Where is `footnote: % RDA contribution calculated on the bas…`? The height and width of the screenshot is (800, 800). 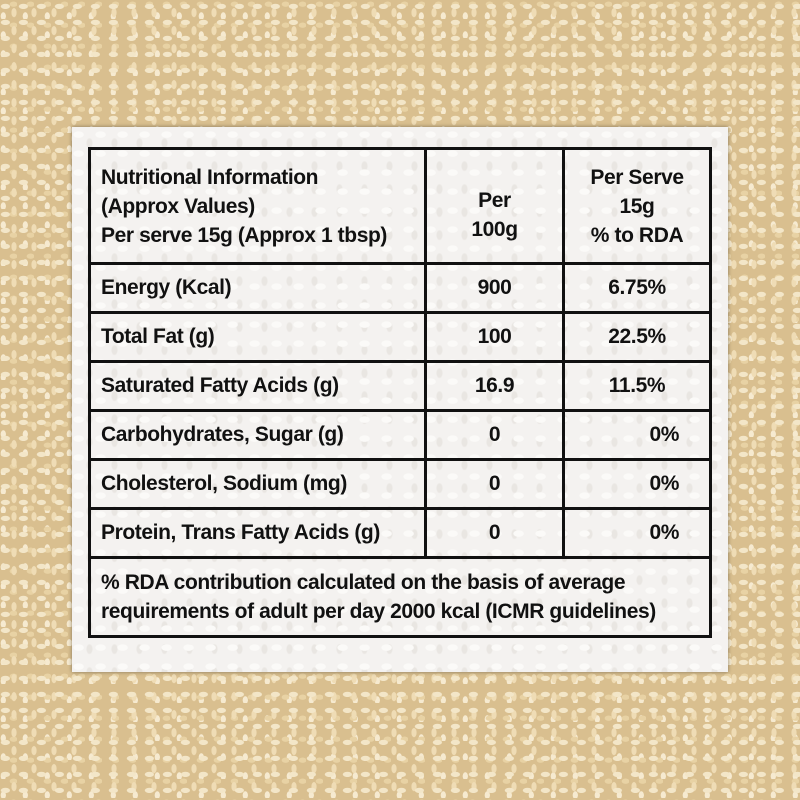 footnote: % RDA contribution calculated on the bas… is located at coordinates (400, 597).